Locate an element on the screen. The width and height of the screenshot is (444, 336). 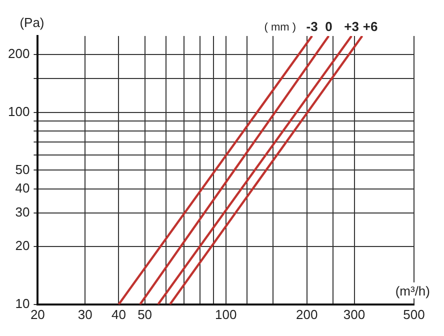
x-tick-label: 30 is located at coordinates (85, 314).